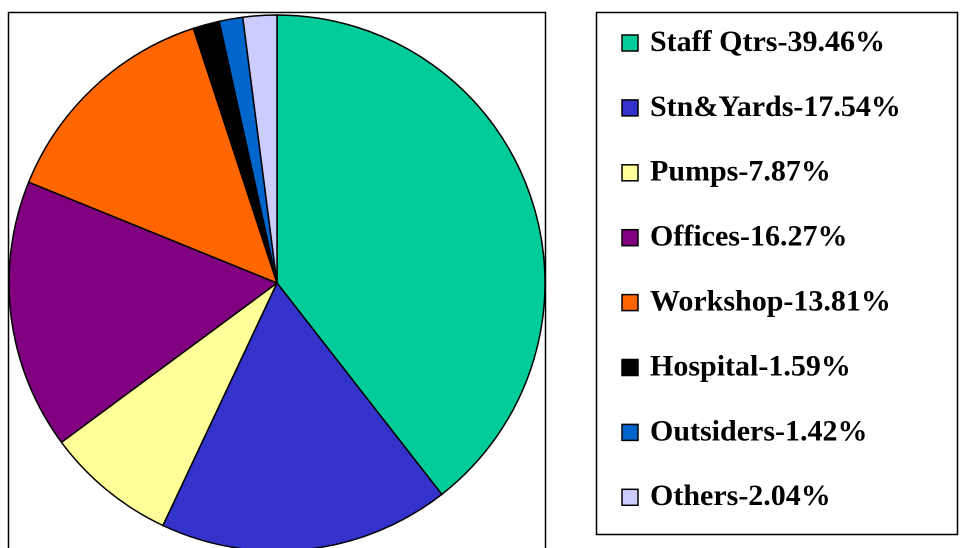 The width and height of the screenshot is (963, 548). What do you see at coordinates (759, 430) in the screenshot?
I see `legend-label: Outsiders-1.42%` at bounding box center [759, 430].